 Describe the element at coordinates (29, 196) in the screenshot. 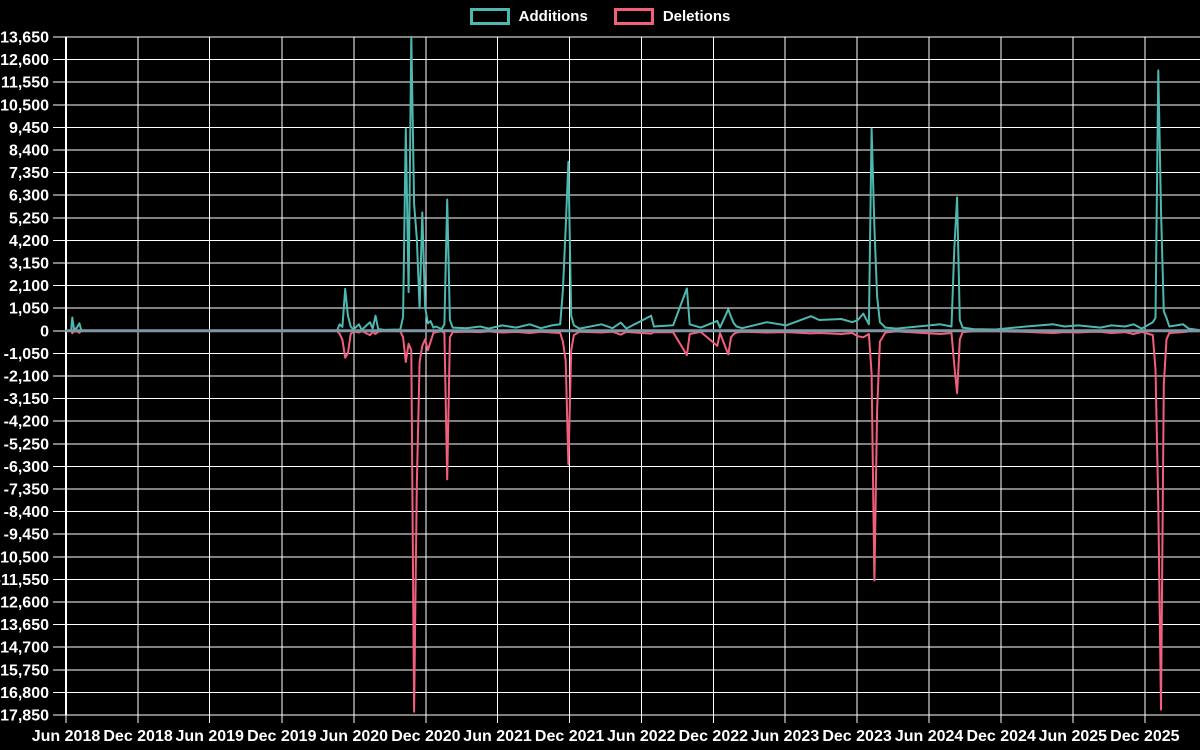

I see `y-axis-tick-label: 6,300` at that location.